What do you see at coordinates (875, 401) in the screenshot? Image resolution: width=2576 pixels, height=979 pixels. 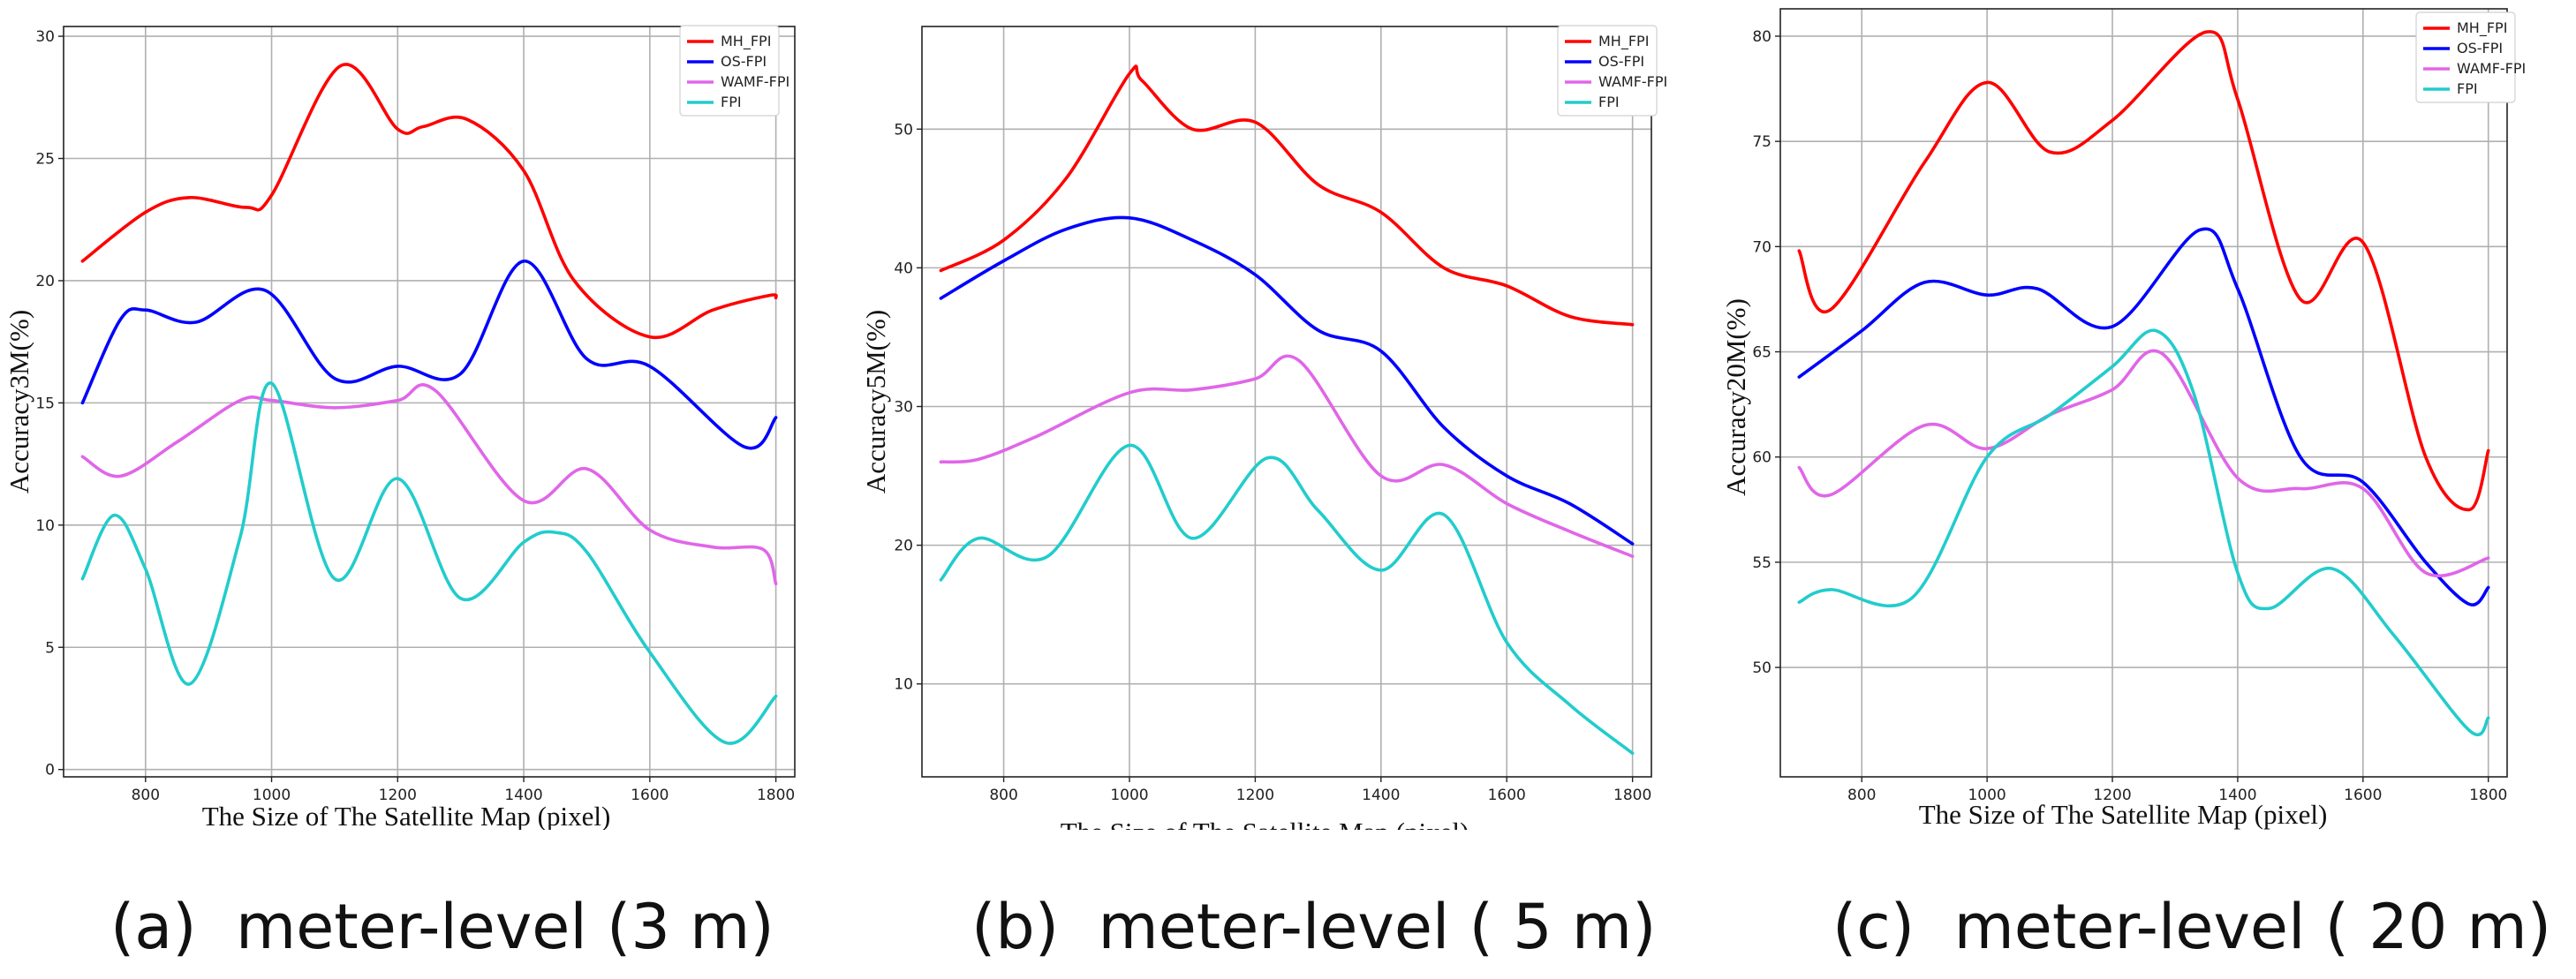 I see `y-axis-title-b: Accuracy5M(%)` at bounding box center [875, 401].